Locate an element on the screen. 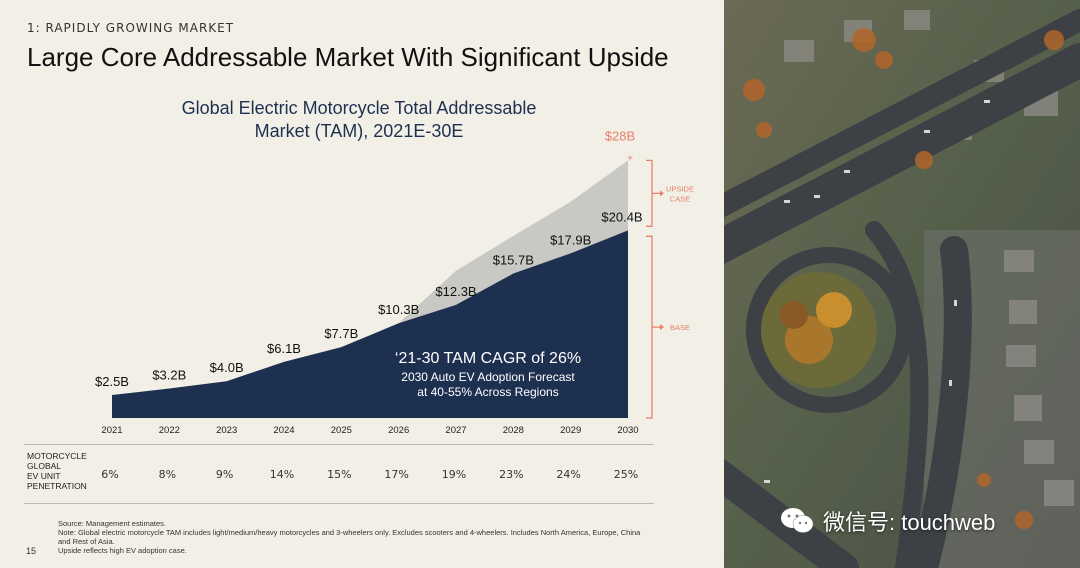 This screenshot has width=1080, height=568. data-label: $15.7B is located at coordinates (513, 260).